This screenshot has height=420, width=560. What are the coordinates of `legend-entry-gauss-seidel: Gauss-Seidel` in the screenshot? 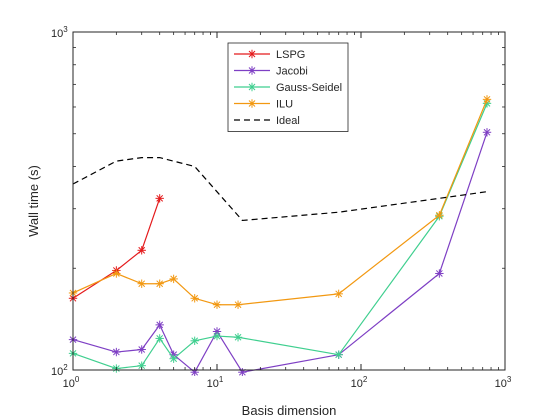 It's located at (288, 88).